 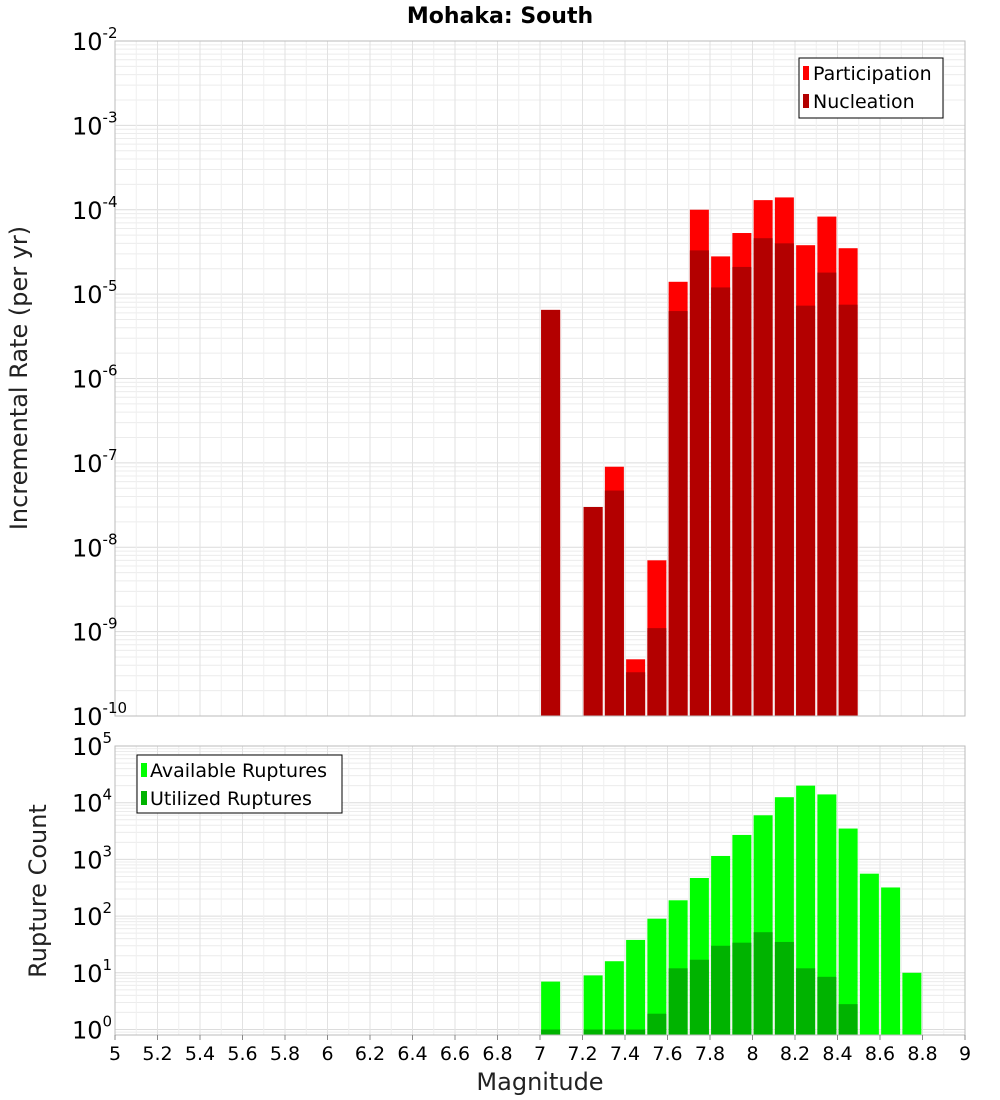 I want to click on top-y-tick-label: 10⁻⁶, so click(x=95, y=378).